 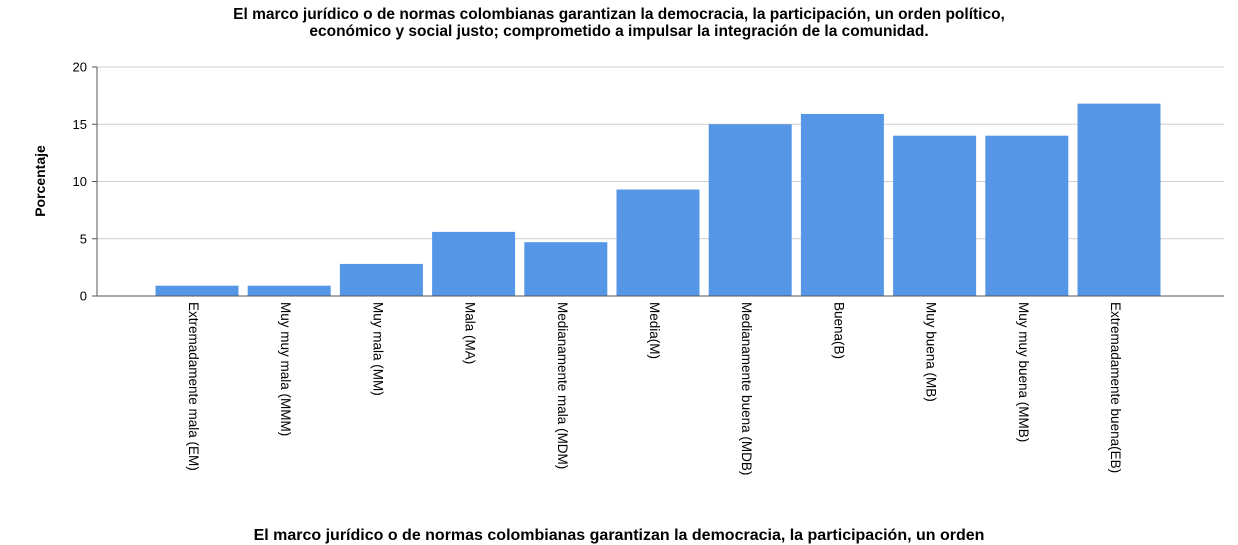 What do you see at coordinates (40, 181) in the screenshot?
I see `y-axis-label: Porcentaje` at bounding box center [40, 181].